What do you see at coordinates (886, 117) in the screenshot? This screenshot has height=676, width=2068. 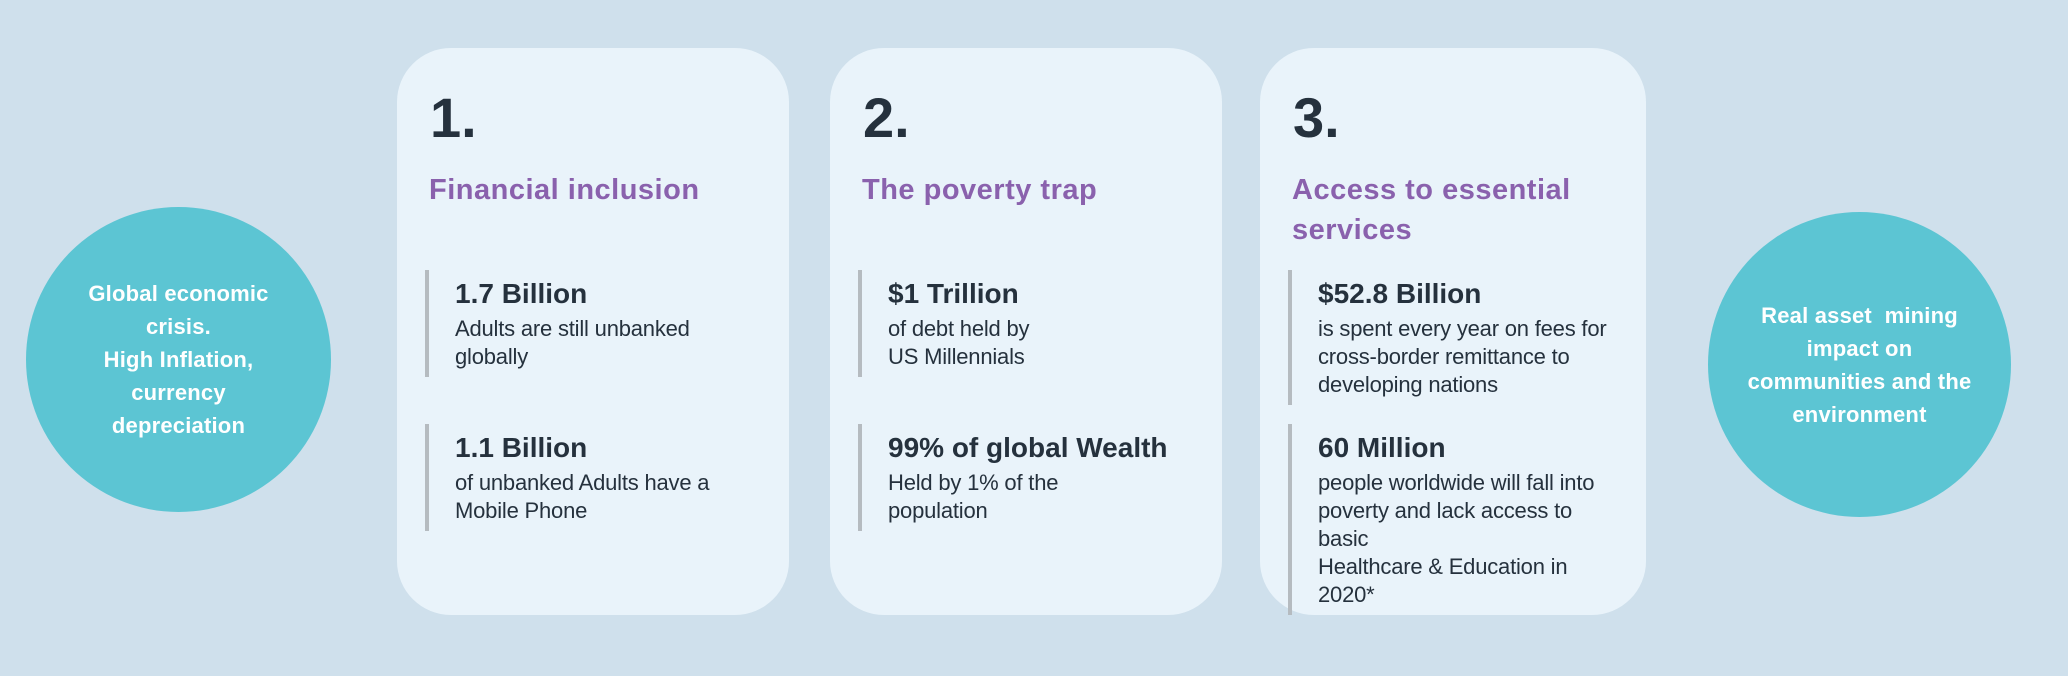 I see `card-number: 2.` at bounding box center [886, 117].